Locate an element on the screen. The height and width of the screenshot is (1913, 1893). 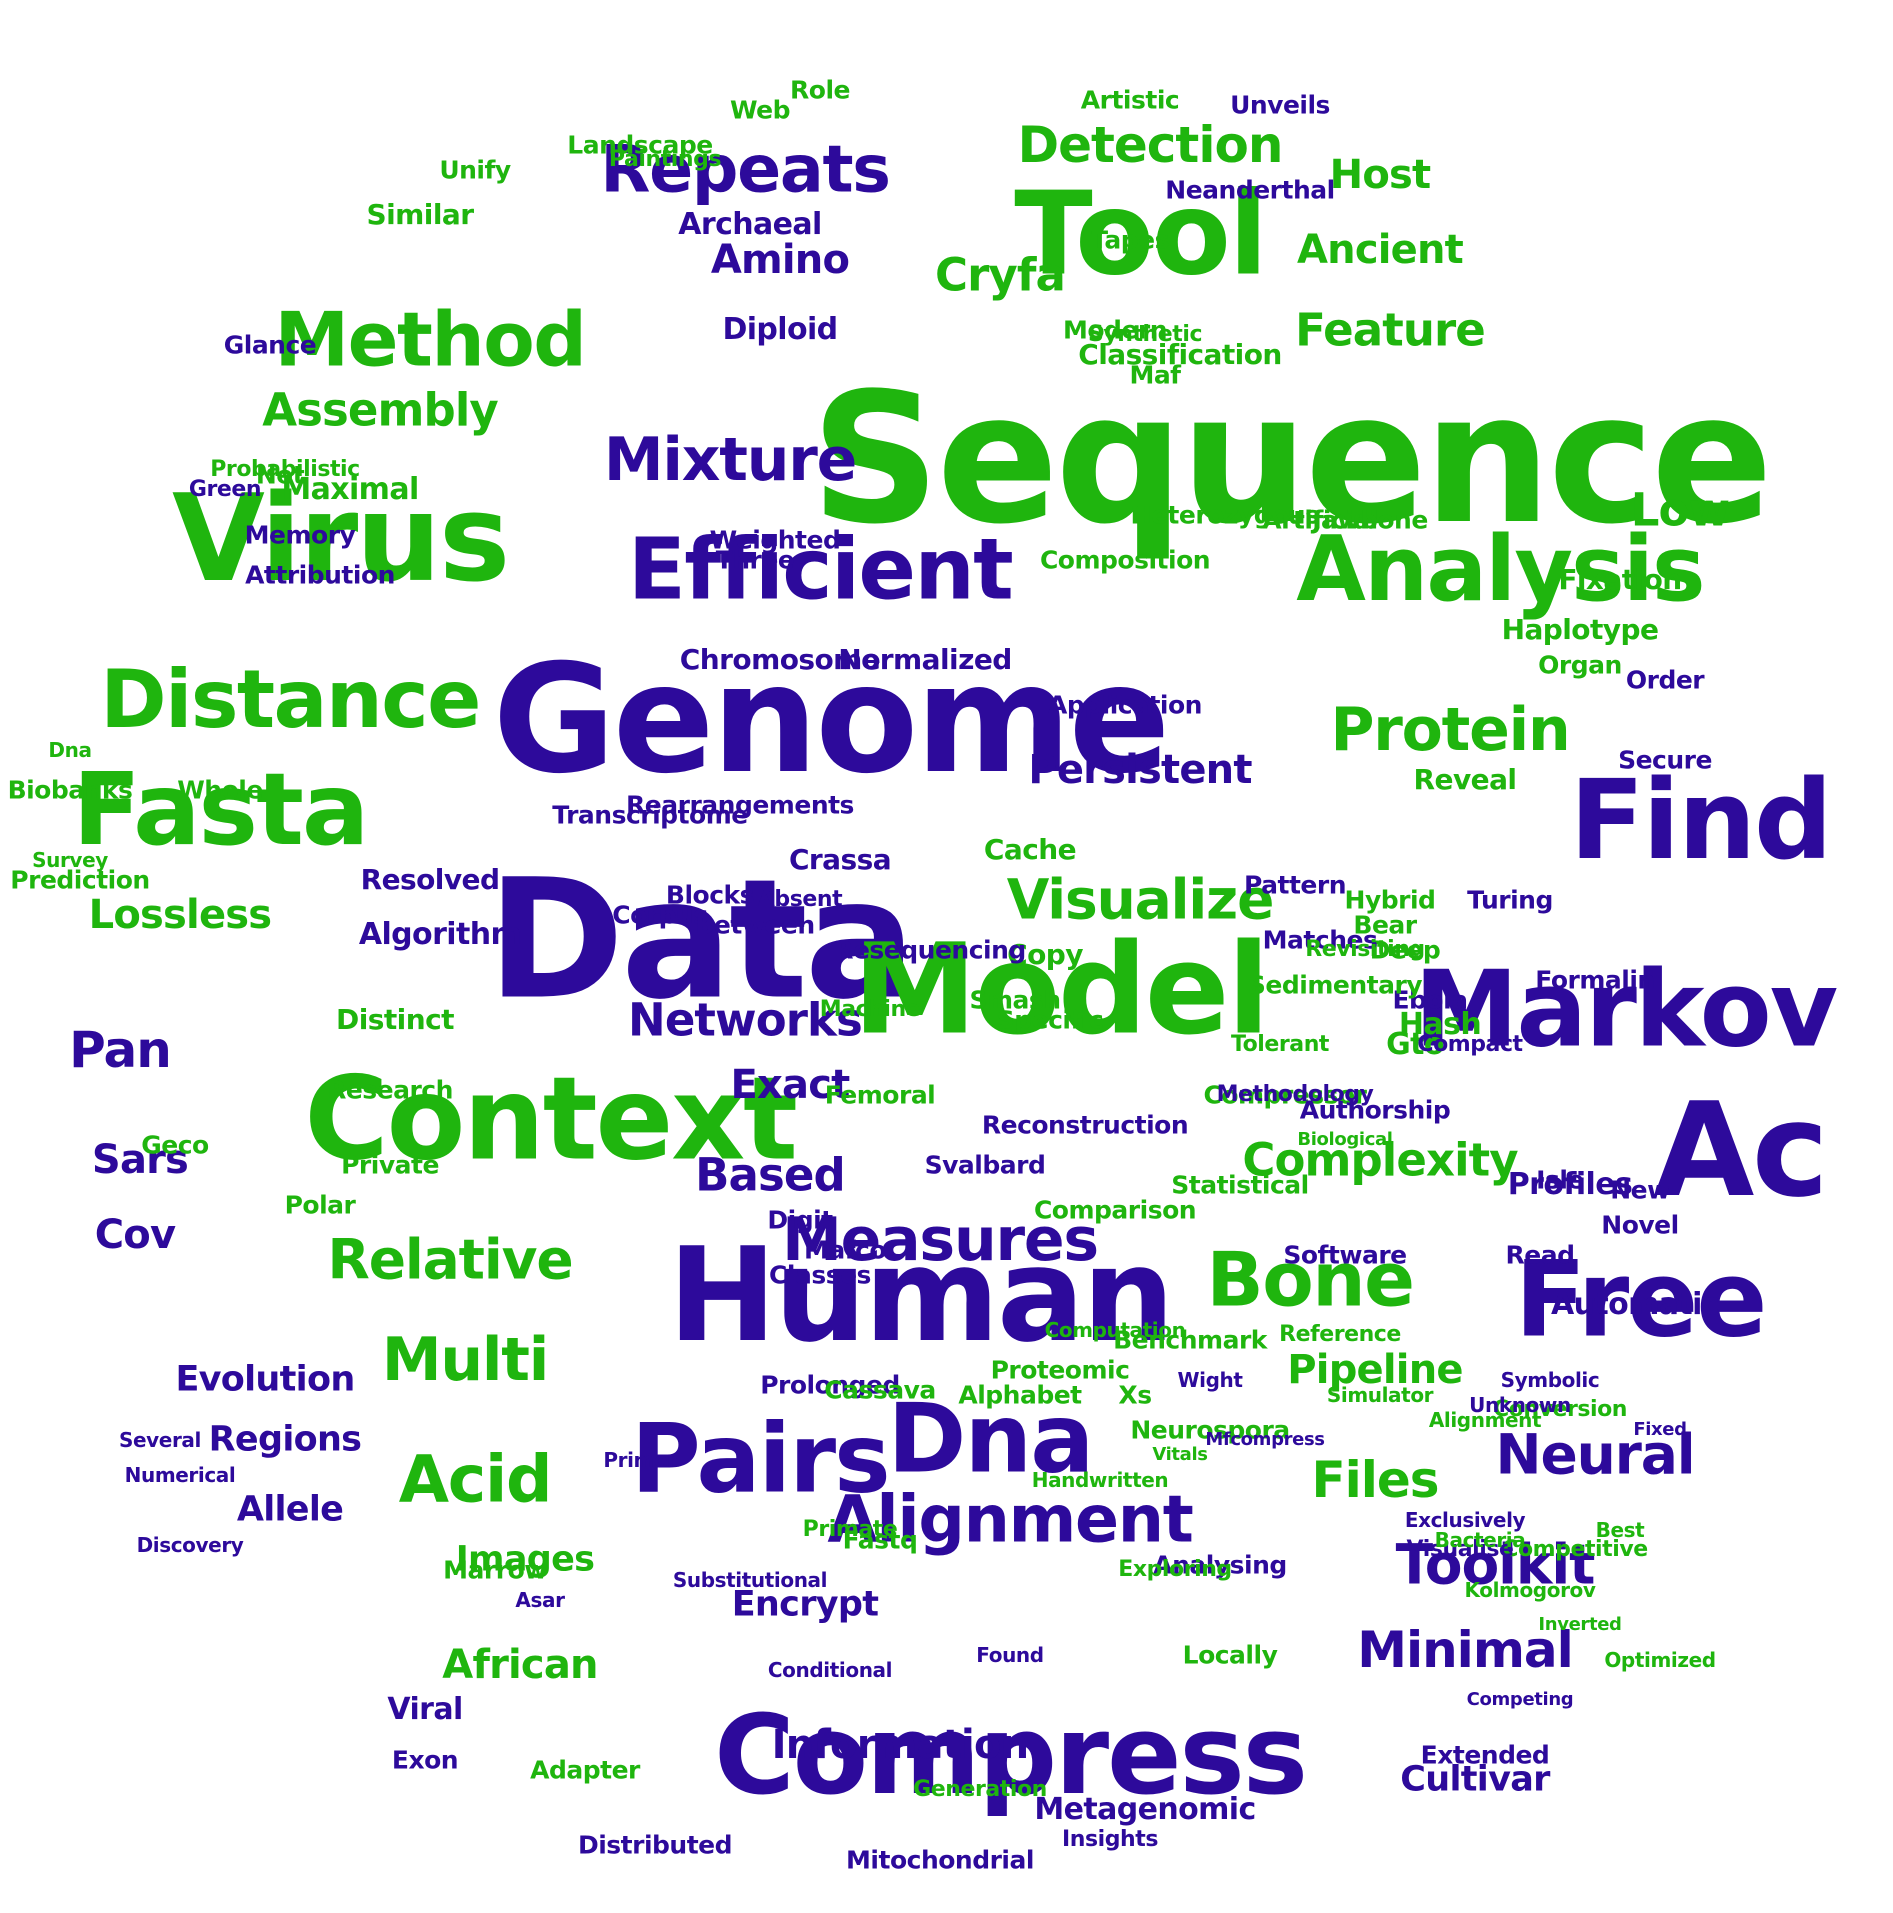
cloud-word: Dna is located at coordinates (991, 1439).